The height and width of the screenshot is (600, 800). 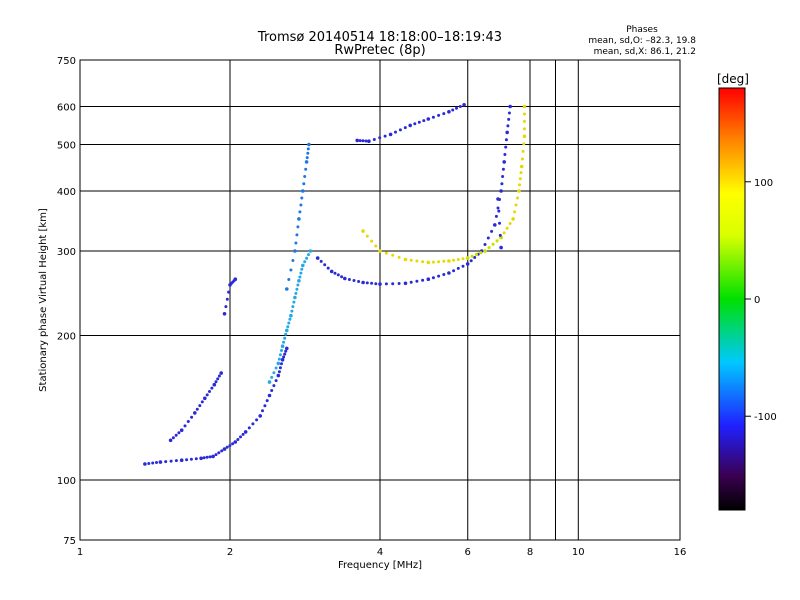 I want to click on x-tick-label: 6, so click(x=468, y=552).